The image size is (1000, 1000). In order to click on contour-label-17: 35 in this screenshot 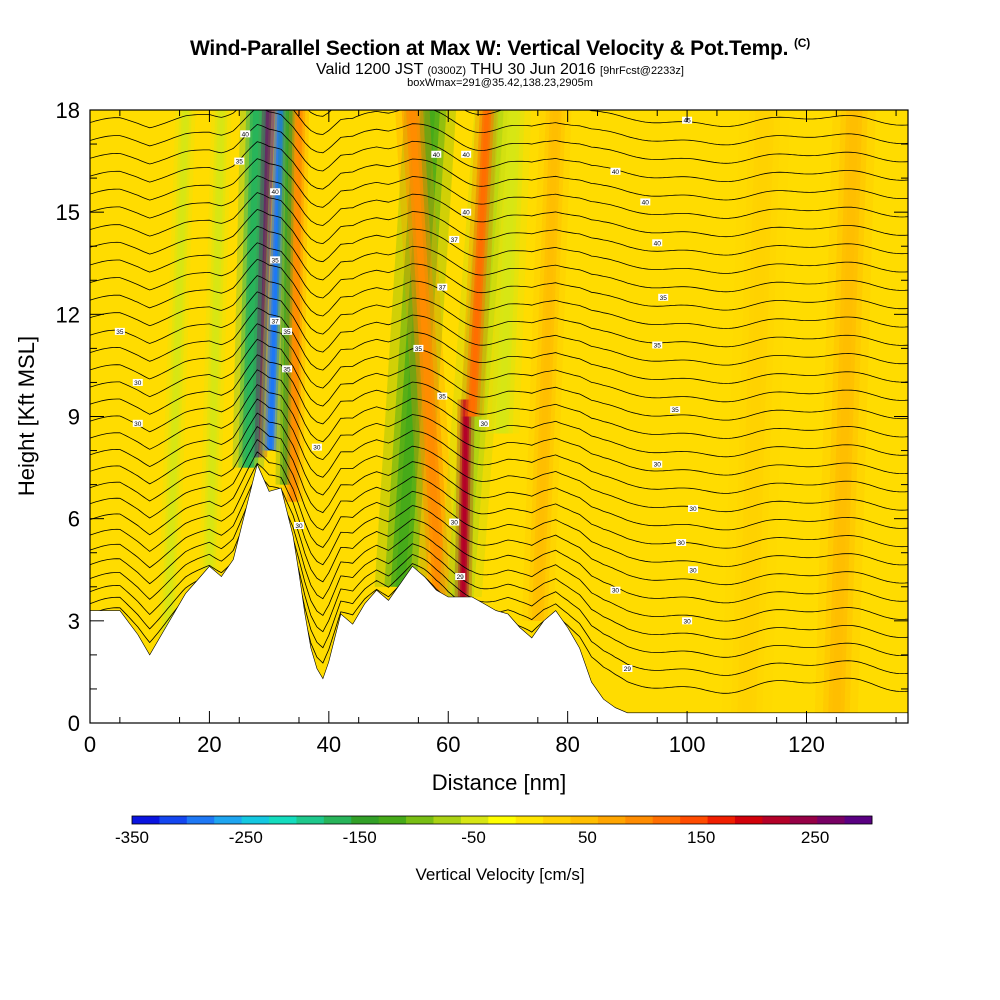, I will do `click(418, 348)`.